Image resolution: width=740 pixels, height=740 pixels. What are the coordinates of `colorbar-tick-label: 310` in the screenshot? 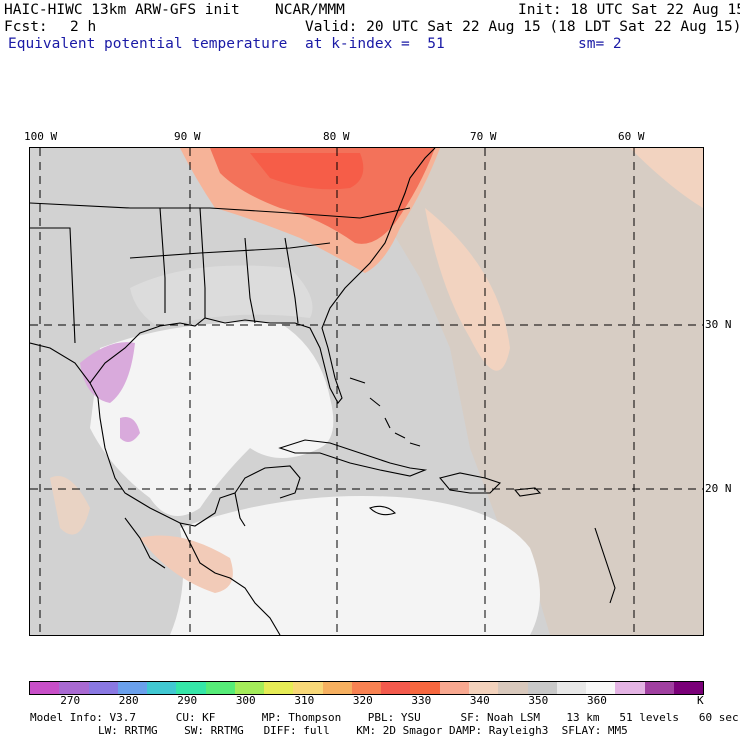 It's located at (304, 700).